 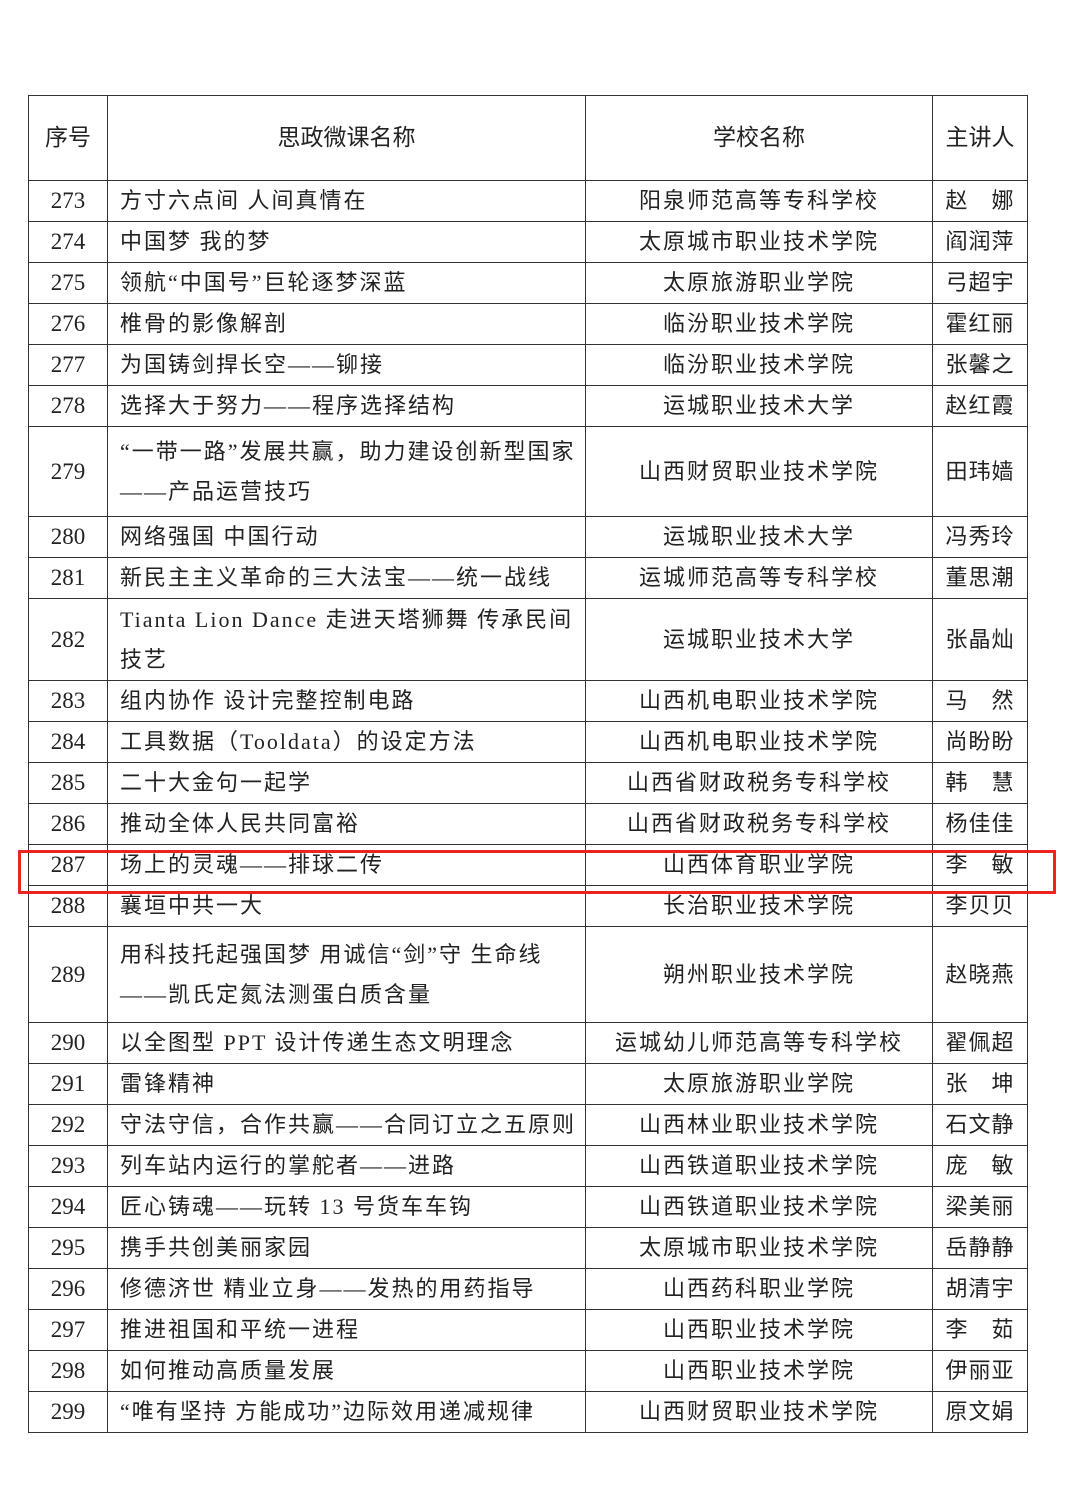 What do you see at coordinates (980, 1207) in the screenshot?
I see `lecturer: 梁美丽` at bounding box center [980, 1207].